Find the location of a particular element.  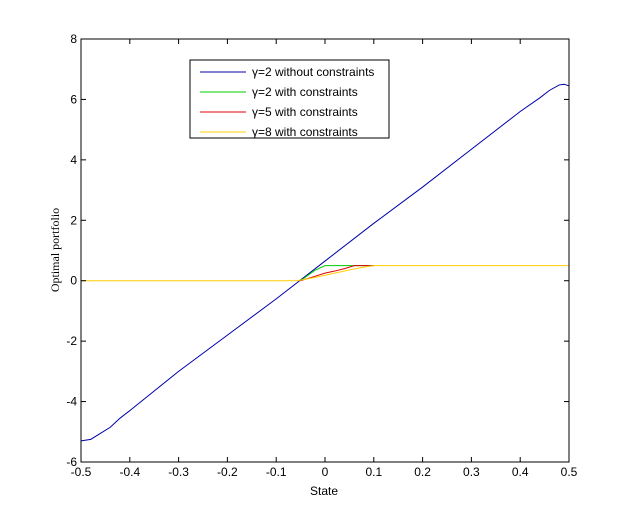

y-tick-label-1: -6 is located at coordinates (71, 462).